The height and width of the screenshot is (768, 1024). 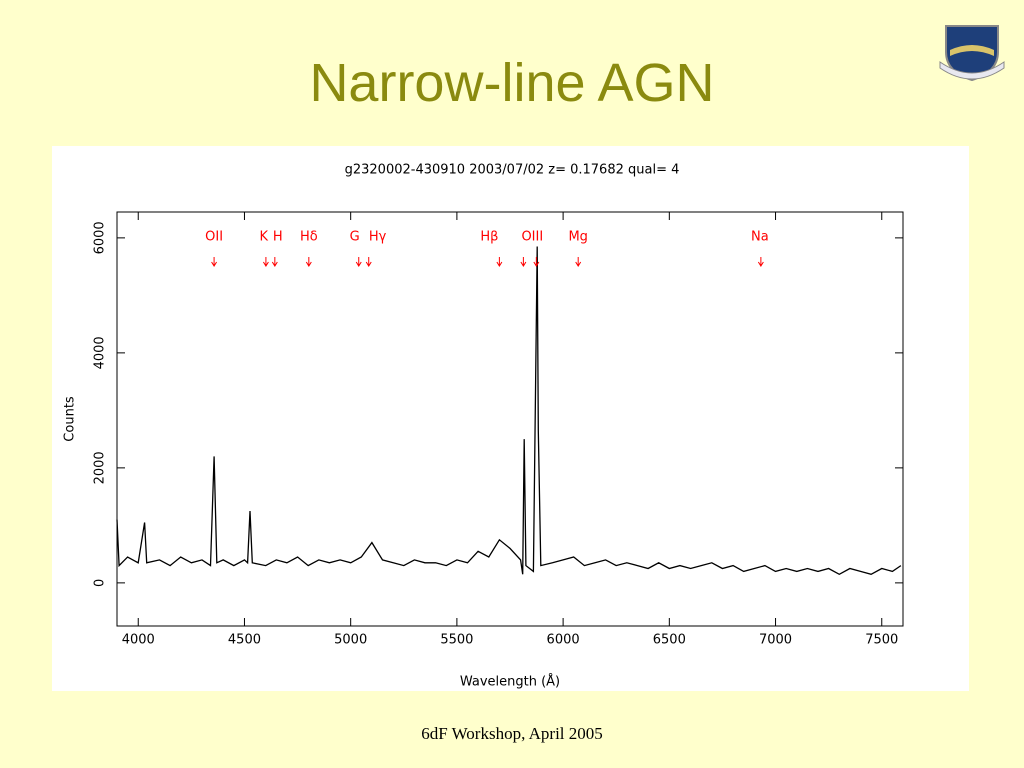 I want to click on line-label: H, so click(x=278, y=237).